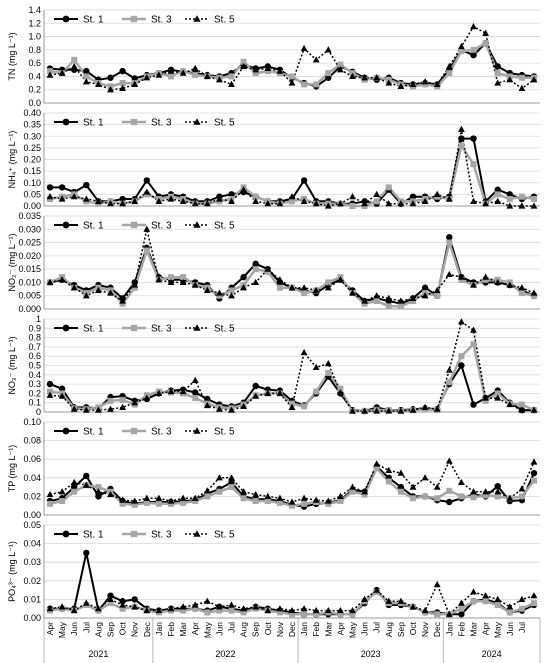  Describe the element at coordinates (29, 296) in the screenshot. I see `y-tick-label: 0.005` at that location.